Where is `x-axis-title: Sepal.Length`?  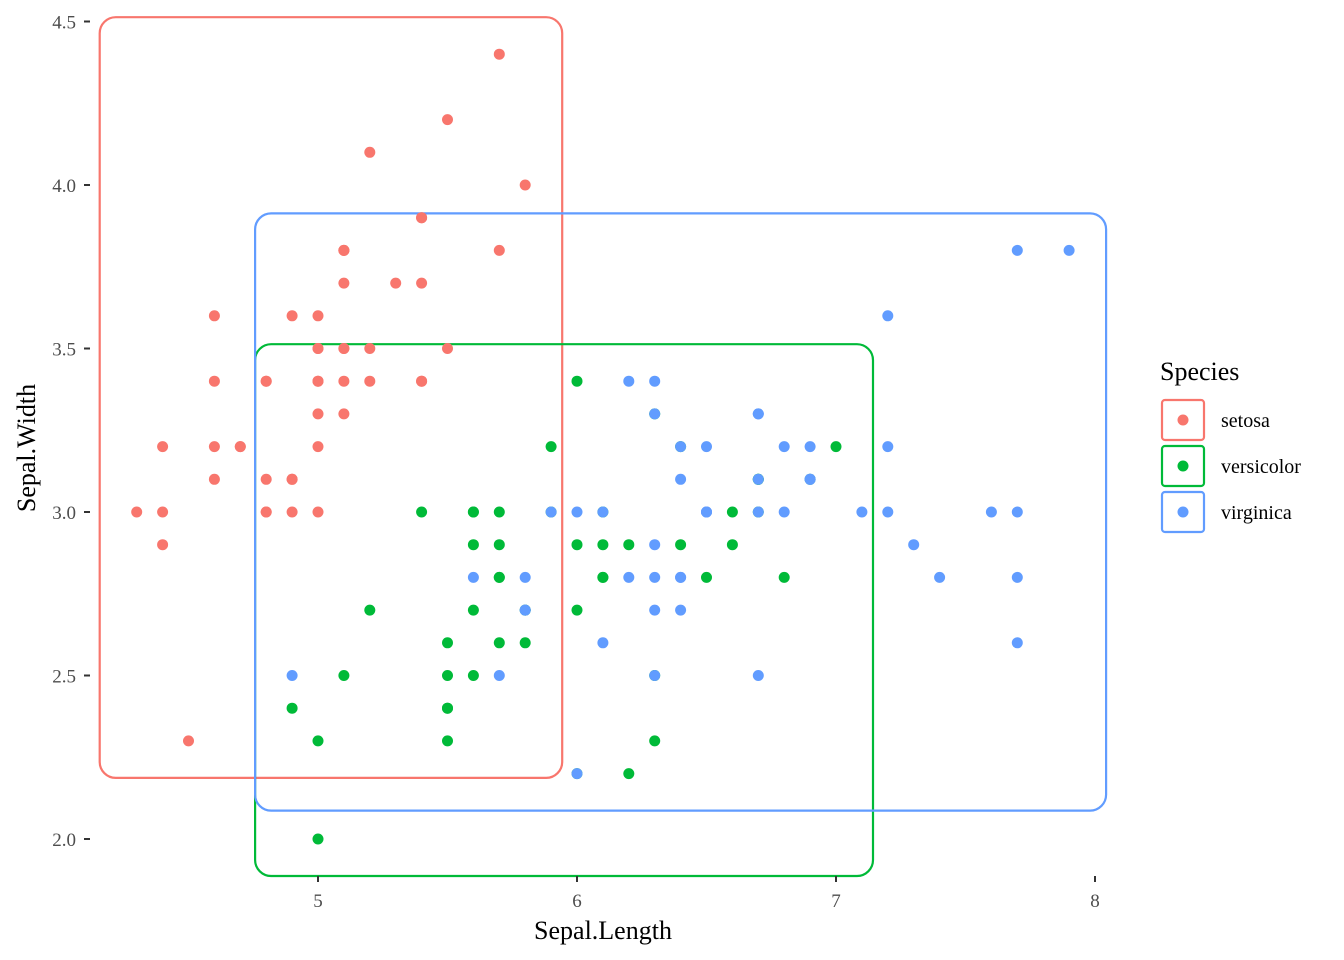 x-axis-title: Sepal.Length is located at coordinates (603, 930).